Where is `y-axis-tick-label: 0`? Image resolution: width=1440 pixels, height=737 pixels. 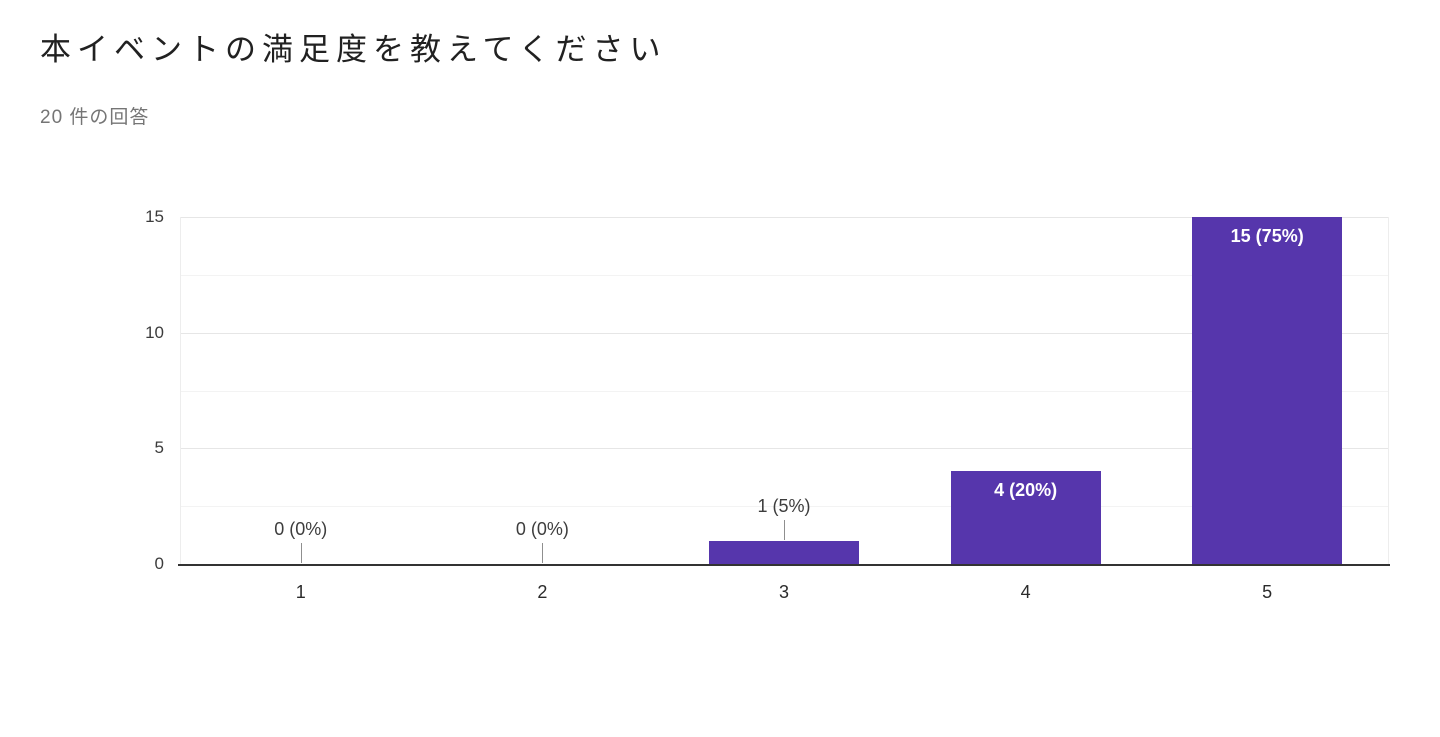 y-axis-tick-label: 0 is located at coordinates (159, 563).